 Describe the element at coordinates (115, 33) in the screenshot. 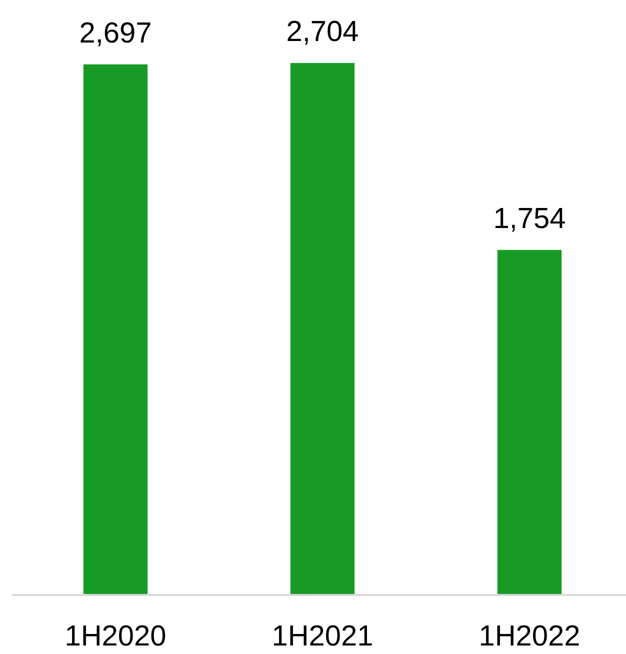

I see `data-label: 2,697` at that location.